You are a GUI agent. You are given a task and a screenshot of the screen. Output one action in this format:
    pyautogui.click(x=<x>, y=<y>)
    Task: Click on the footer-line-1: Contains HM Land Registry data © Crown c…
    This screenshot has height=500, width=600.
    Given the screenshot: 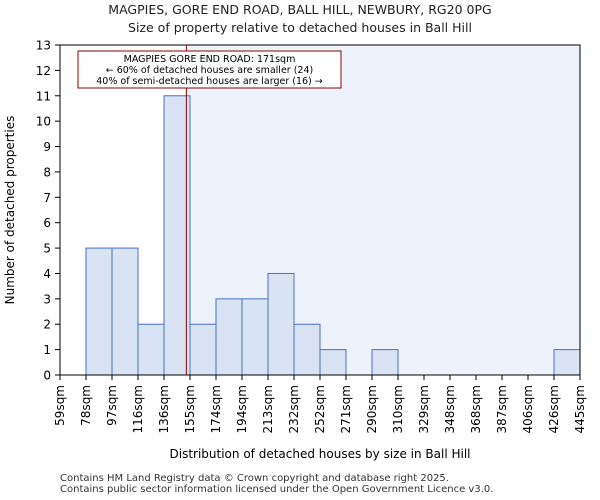 What is the action you would take?
    pyautogui.click(x=254, y=478)
    